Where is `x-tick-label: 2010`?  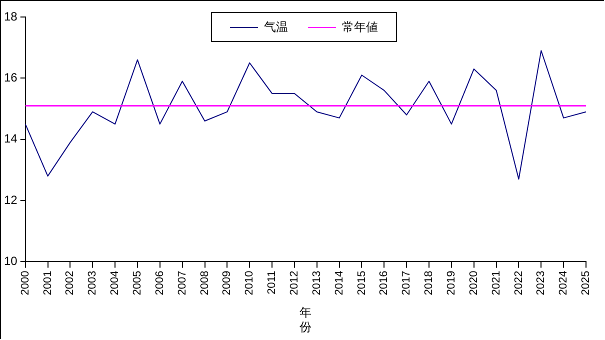 x-tick-label: 2010 is located at coordinates (250, 283).